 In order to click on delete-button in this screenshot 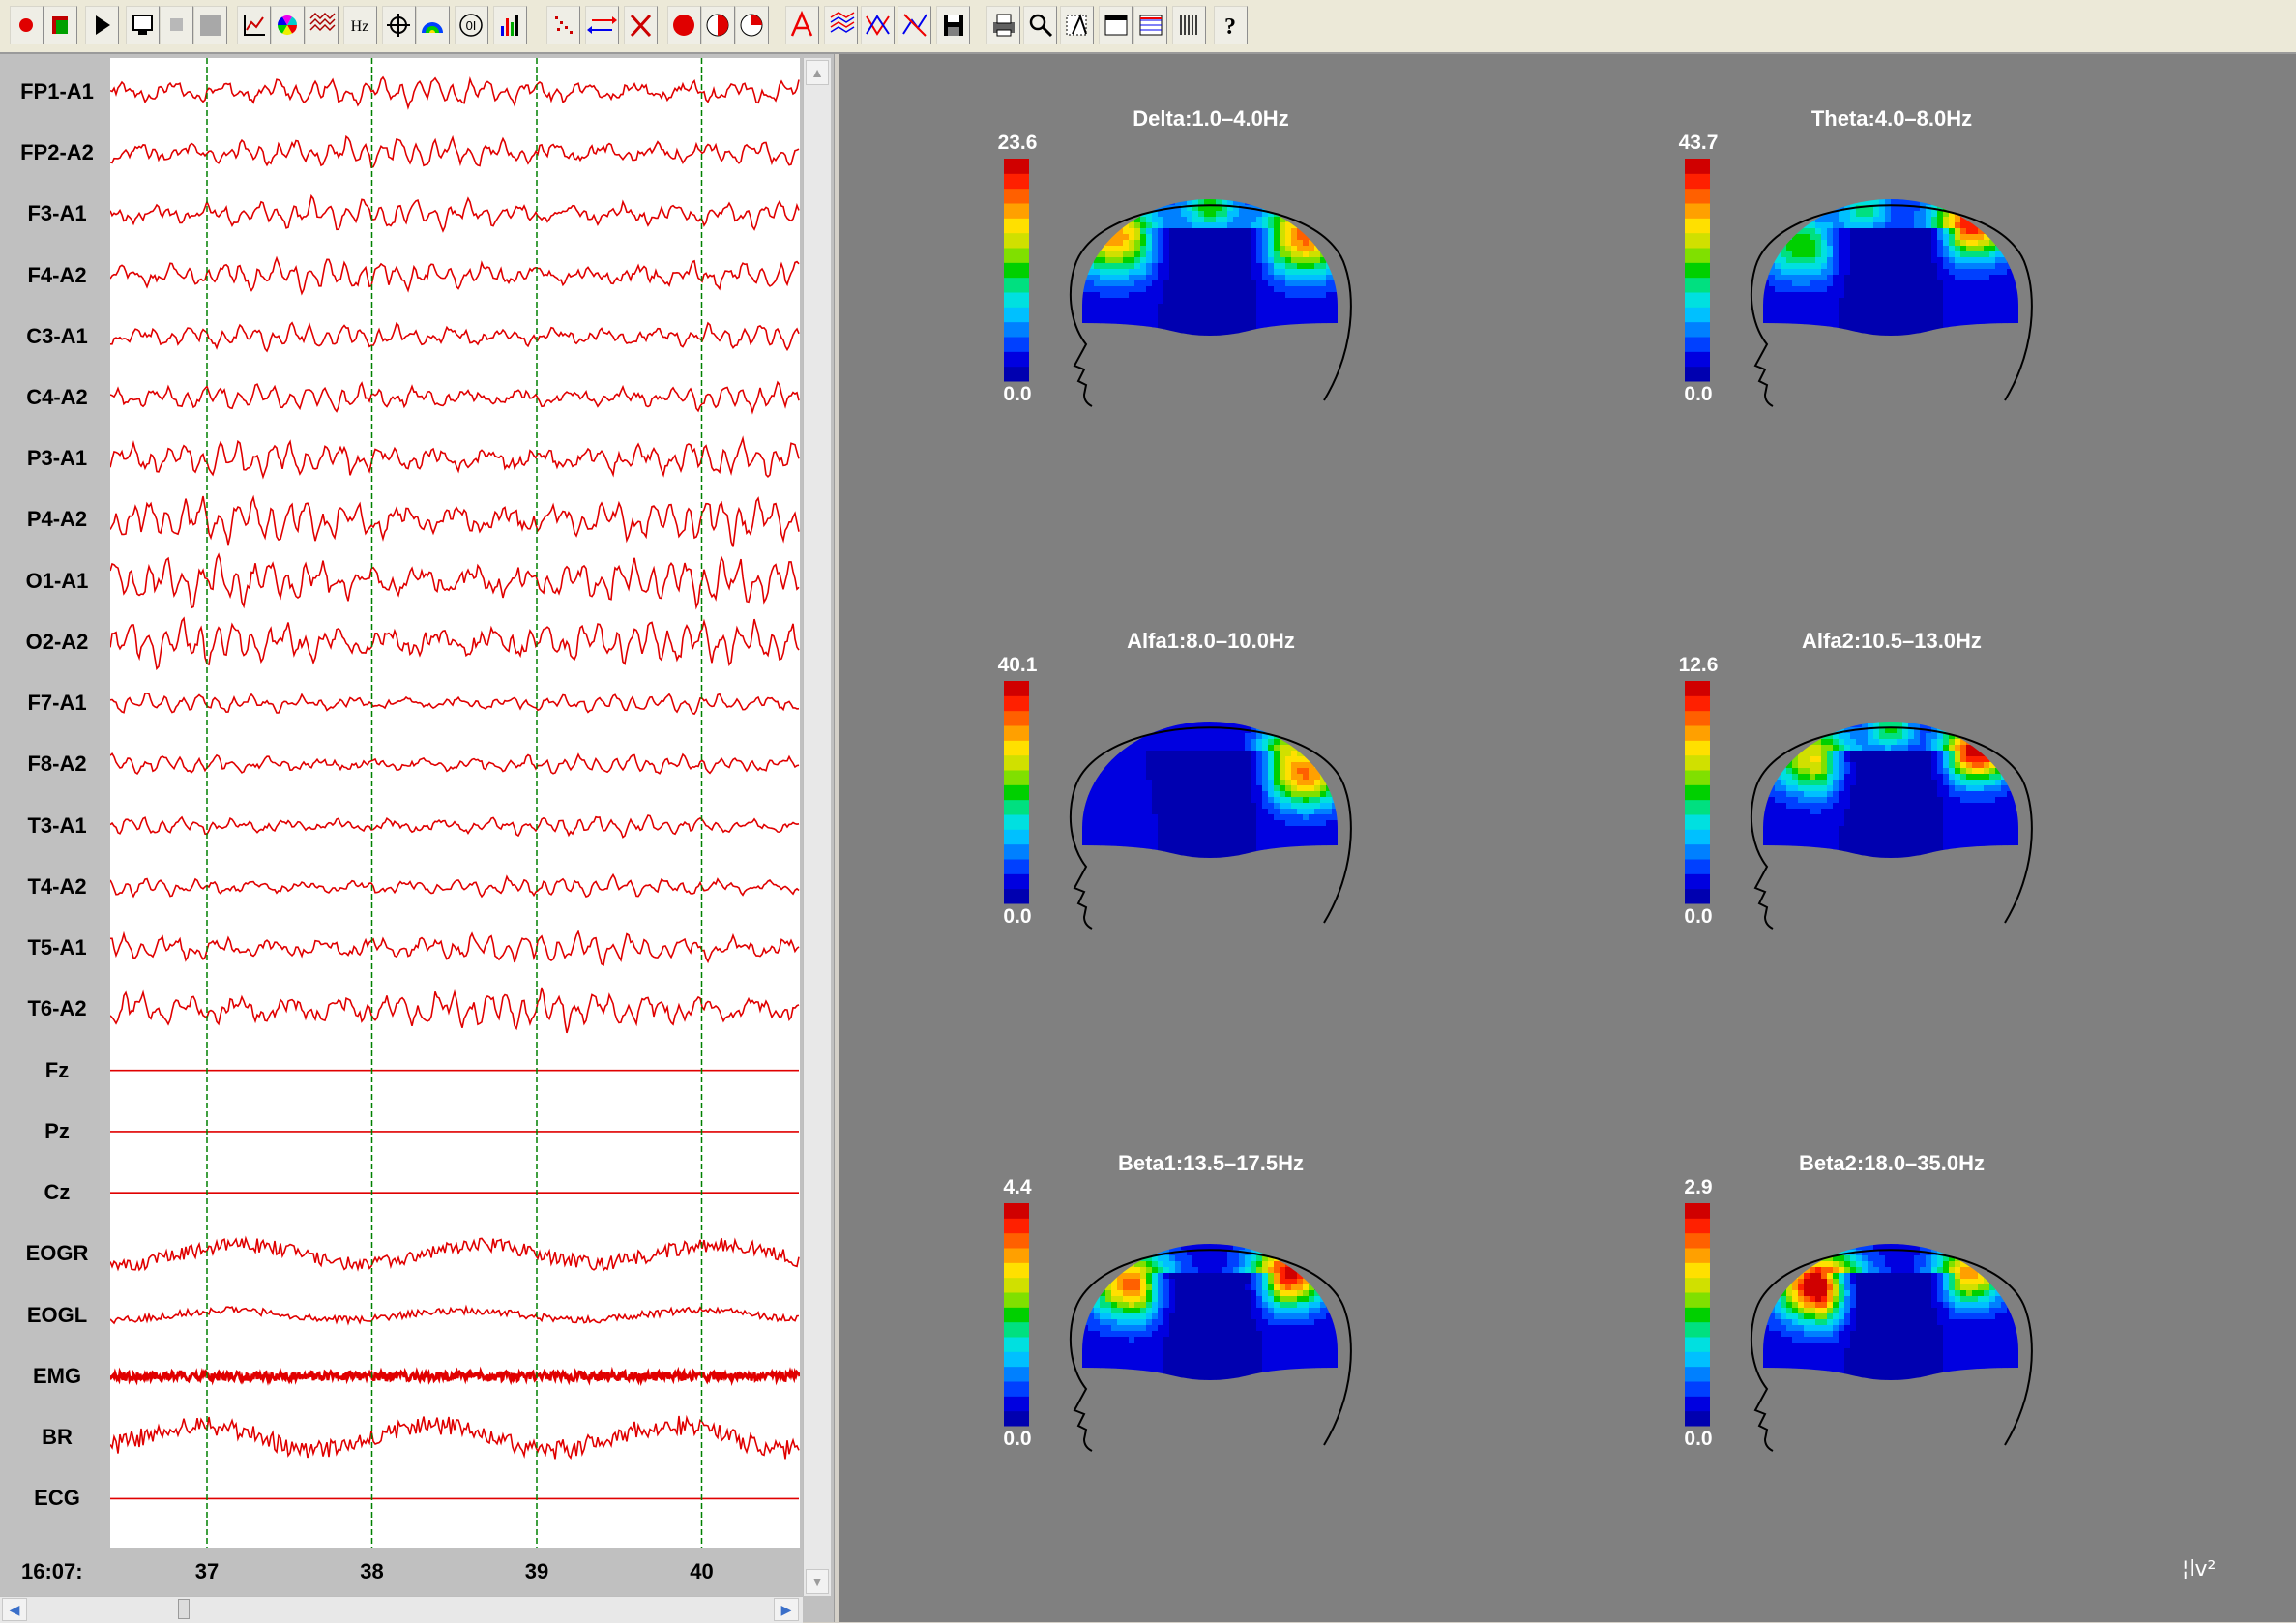, I will do `click(641, 25)`.